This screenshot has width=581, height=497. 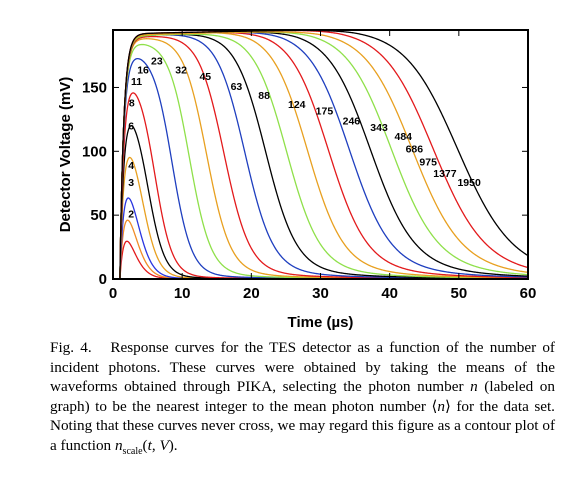 I want to click on curve-label-63: 63, so click(x=237, y=87).